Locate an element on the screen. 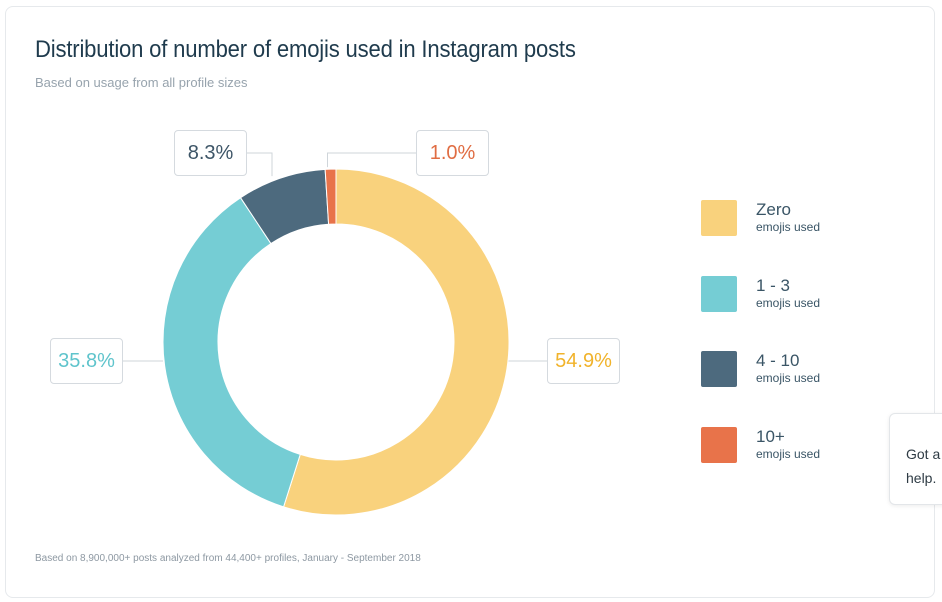  donut-slice-zero is located at coordinates (396, 342).